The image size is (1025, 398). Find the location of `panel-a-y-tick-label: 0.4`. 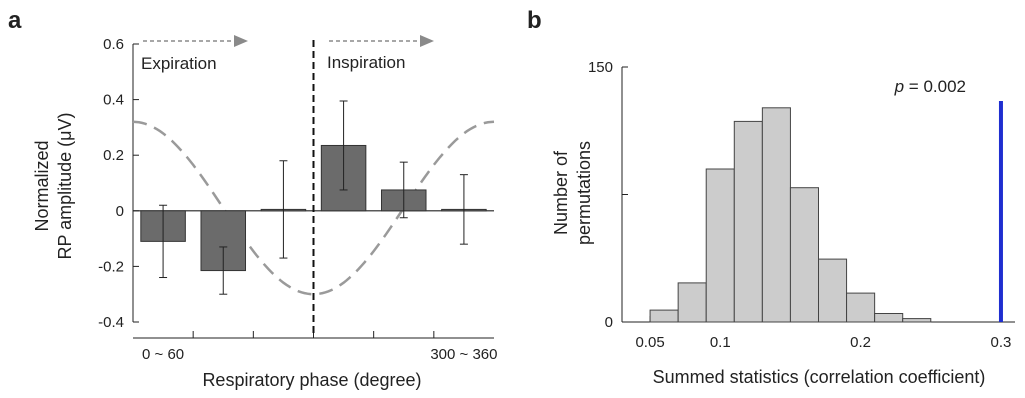

panel-a-y-tick-label: 0.4 is located at coordinates (113, 100).